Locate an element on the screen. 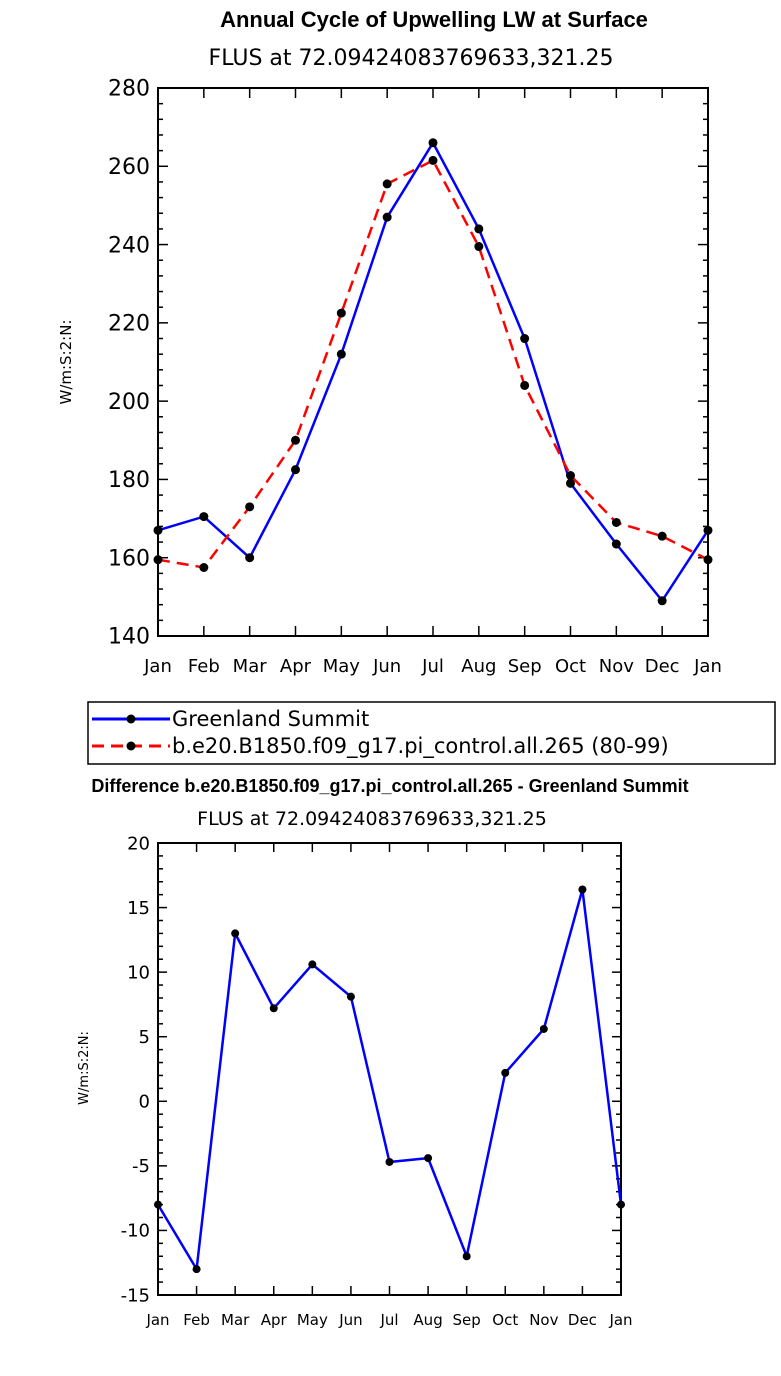  y-tick-label: 20 is located at coordinates (138, 843).